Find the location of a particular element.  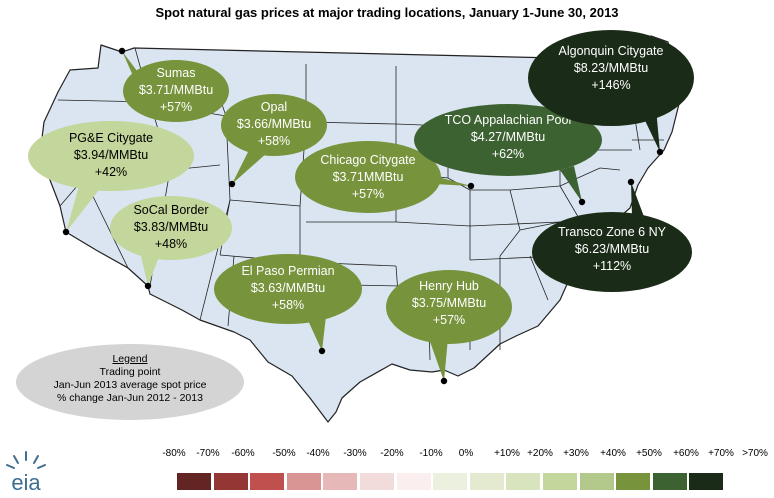

legend-line-price: Jan-Jun 2013 average spot price is located at coordinates (130, 385).